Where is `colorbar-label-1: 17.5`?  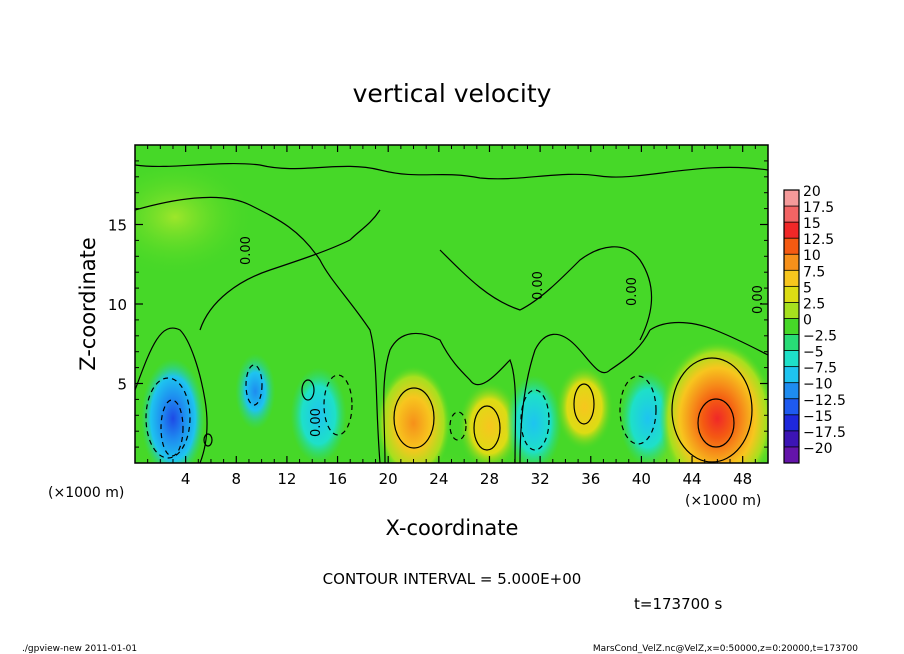
colorbar-label-1: 17.5 is located at coordinates (818, 208).